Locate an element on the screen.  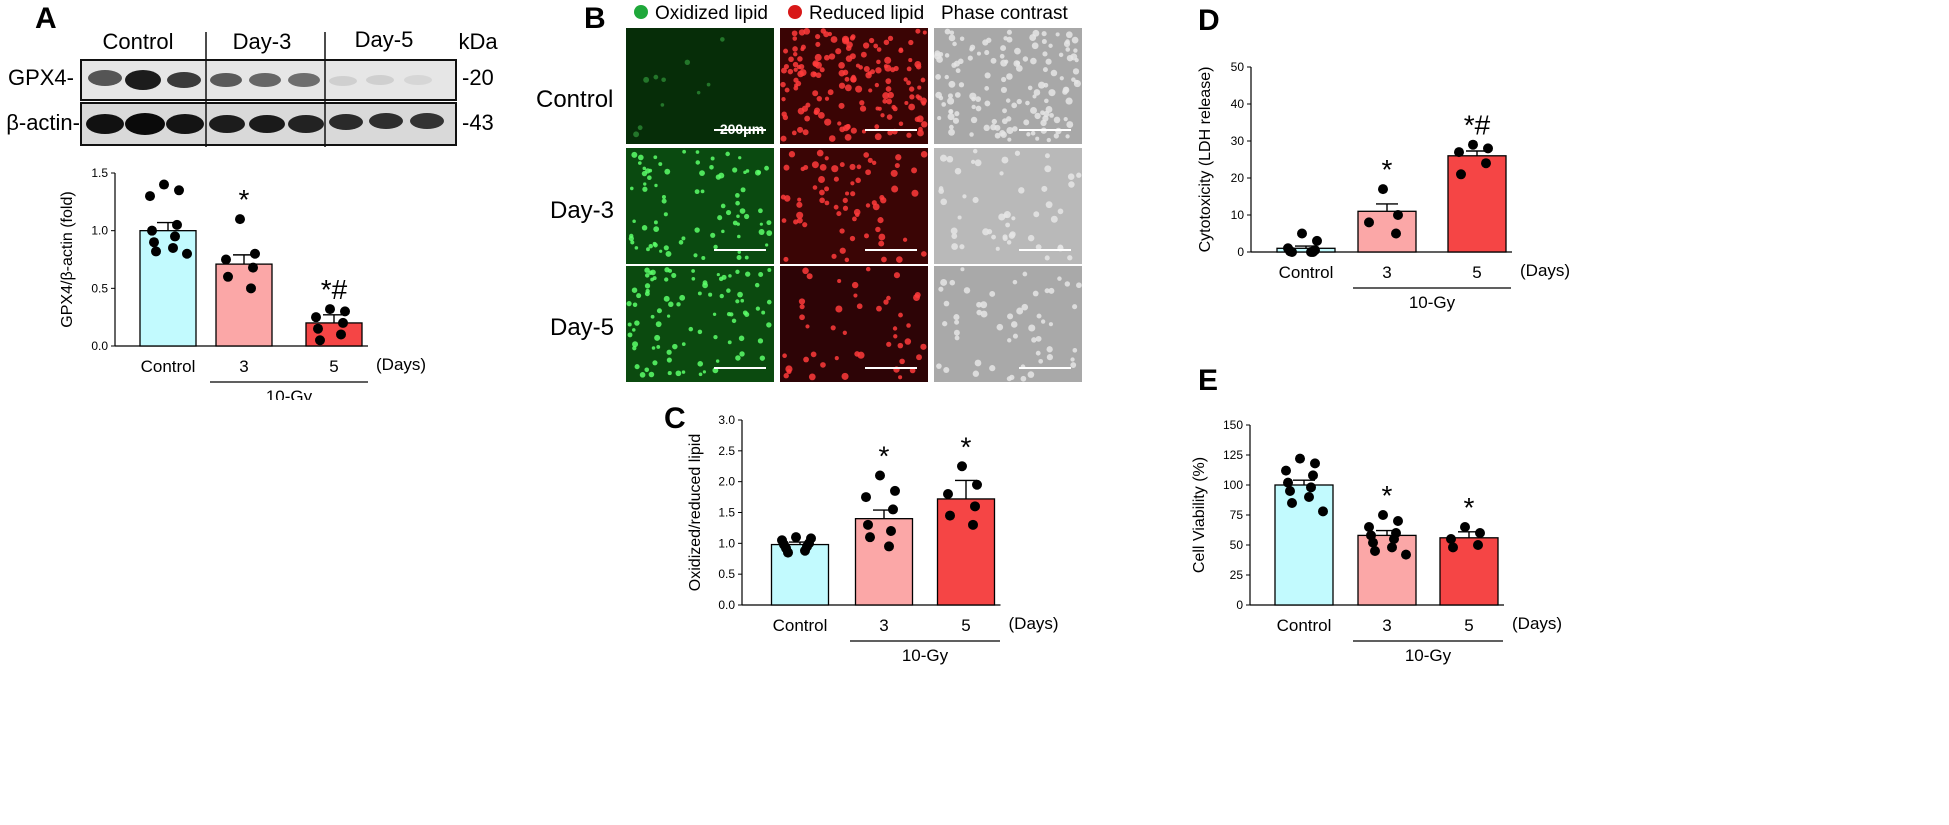
micrograph-tile is located at coordinates (700, 86).